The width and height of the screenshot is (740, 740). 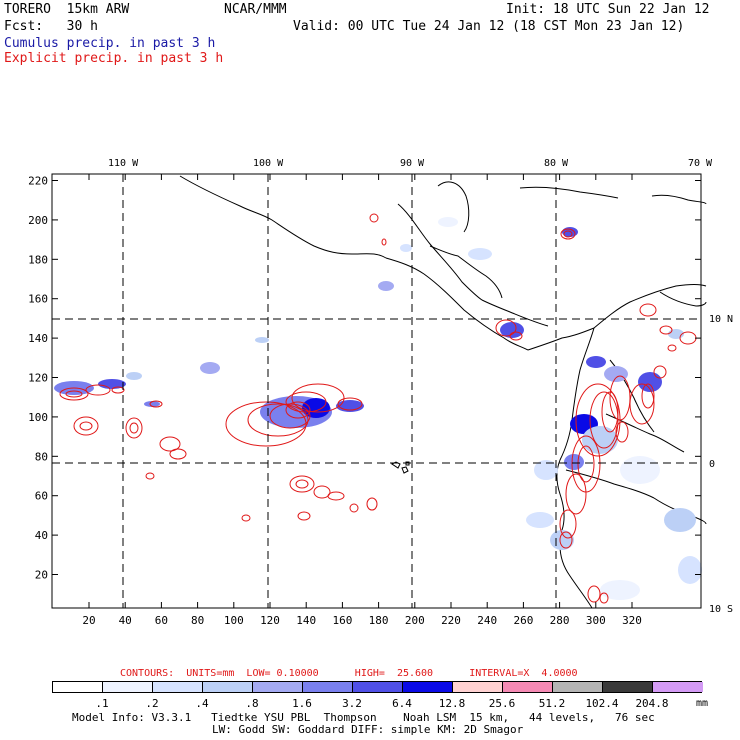 I want to click on x-tick-label: 240, so click(x=487, y=620).